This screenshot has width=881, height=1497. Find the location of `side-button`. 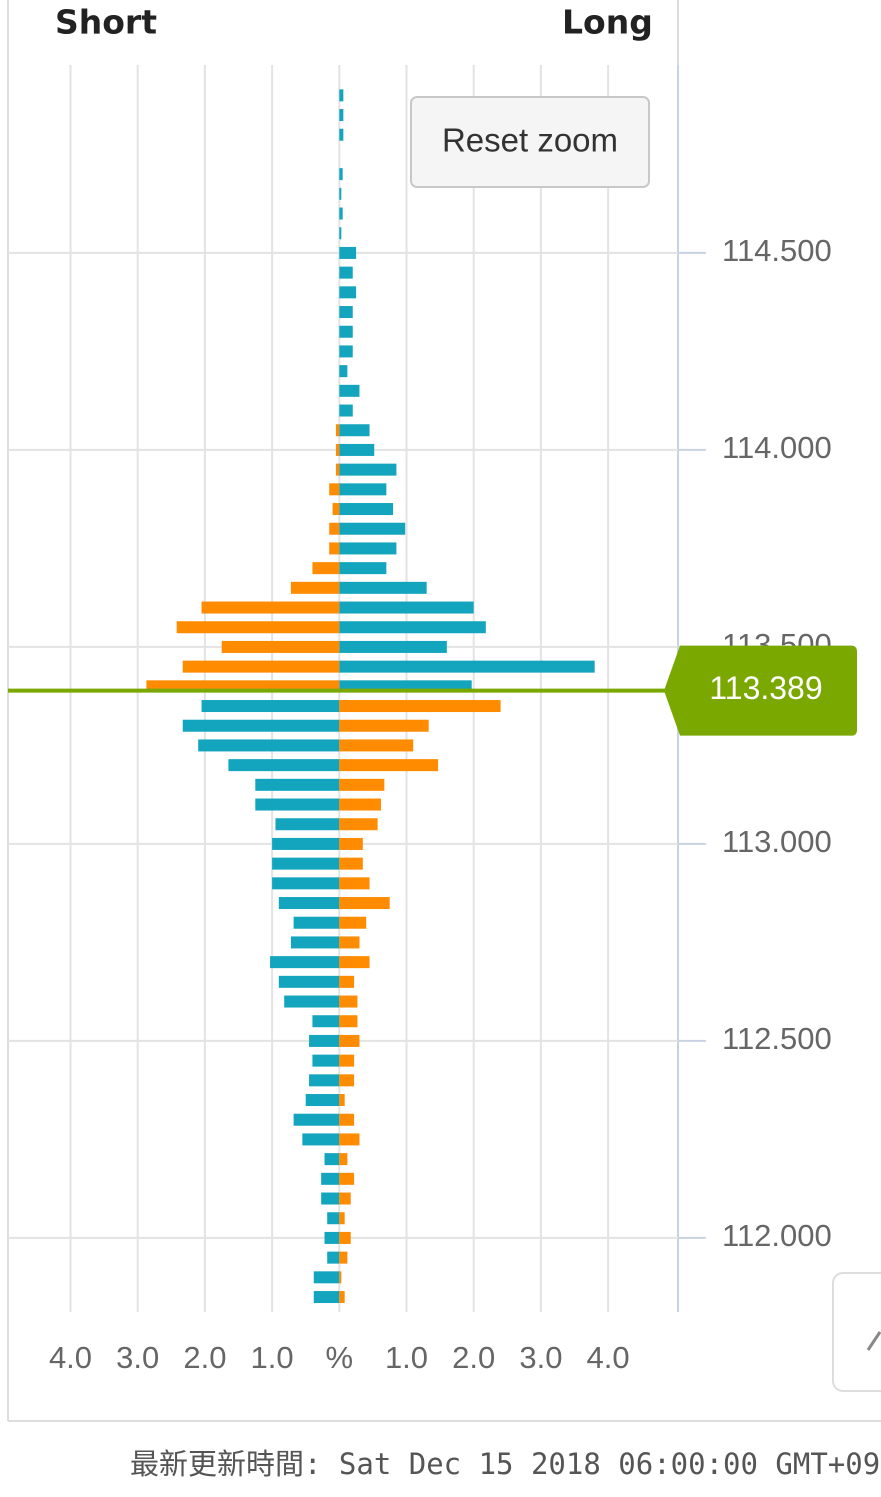

side-button is located at coordinates (856, 1332).